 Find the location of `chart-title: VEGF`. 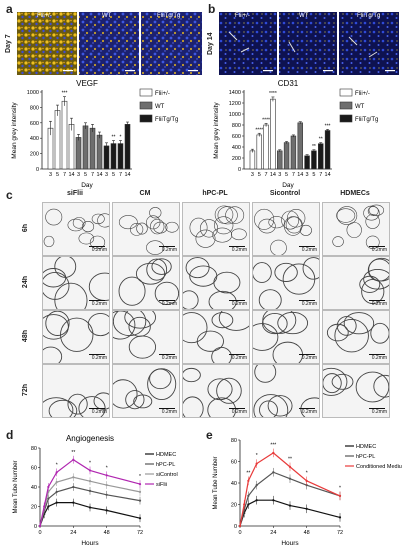

chart-title: VEGF is located at coordinates (87, 83).